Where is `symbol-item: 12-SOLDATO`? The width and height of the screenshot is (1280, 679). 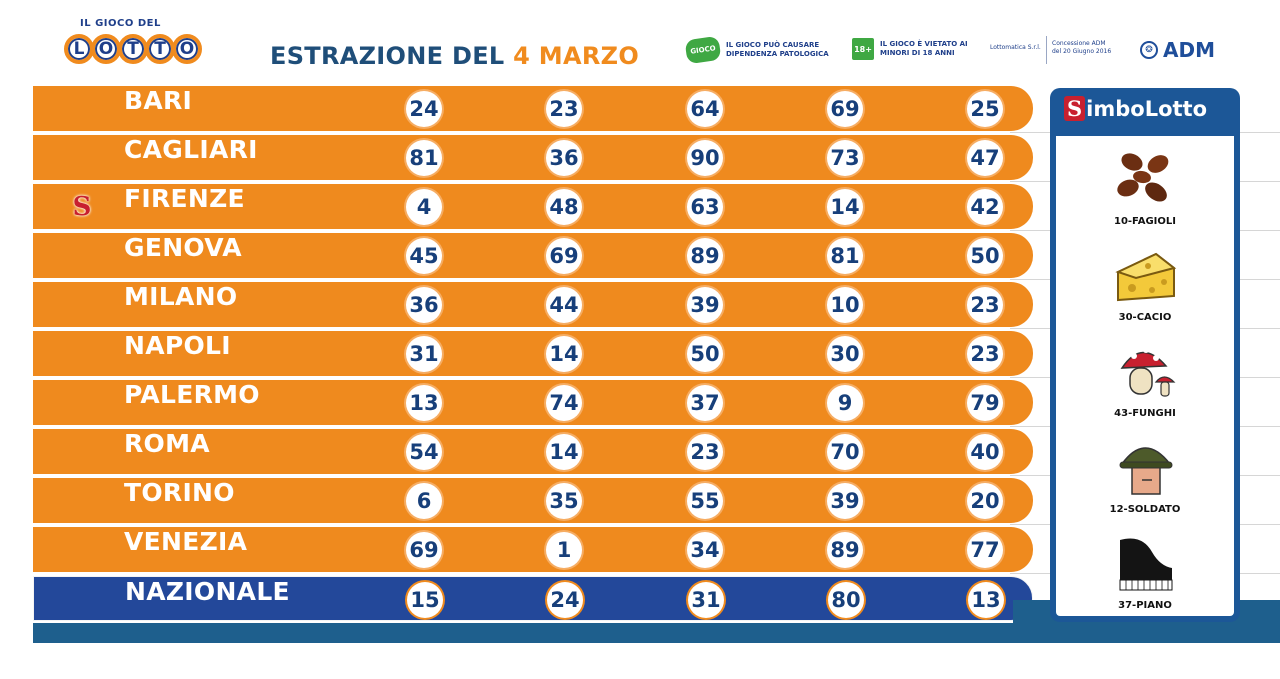 symbol-item: 12-SOLDATO is located at coordinates (1145, 475).